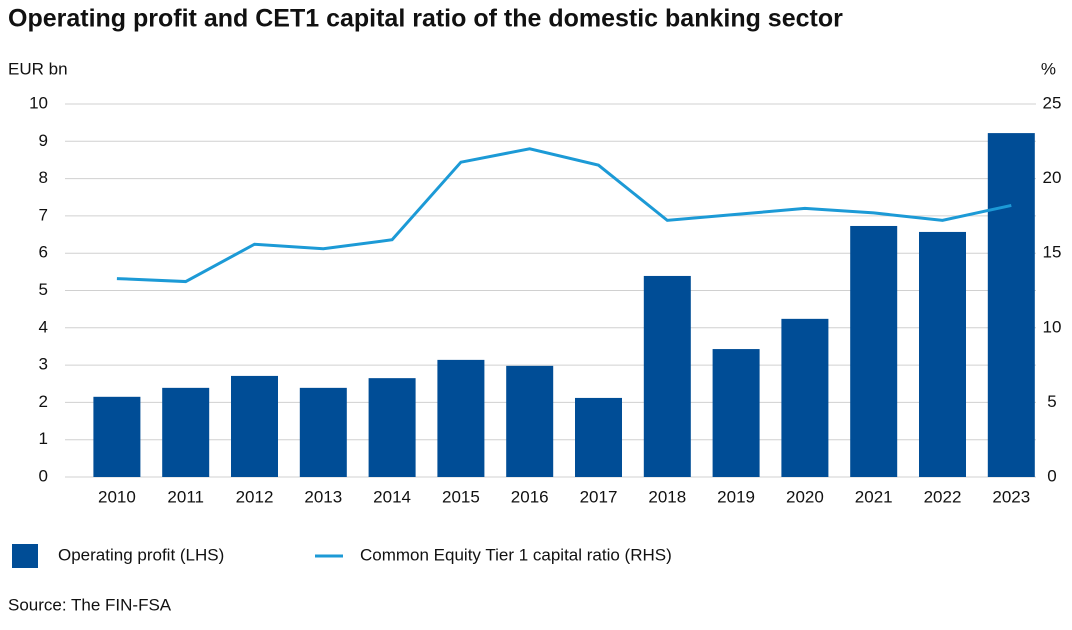 The height and width of the screenshot is (630, 1072). What do you see at coordinates (255, 496) in the screenshot?
I see `x-tick-label: 2012` at bounding box center [255, 496].